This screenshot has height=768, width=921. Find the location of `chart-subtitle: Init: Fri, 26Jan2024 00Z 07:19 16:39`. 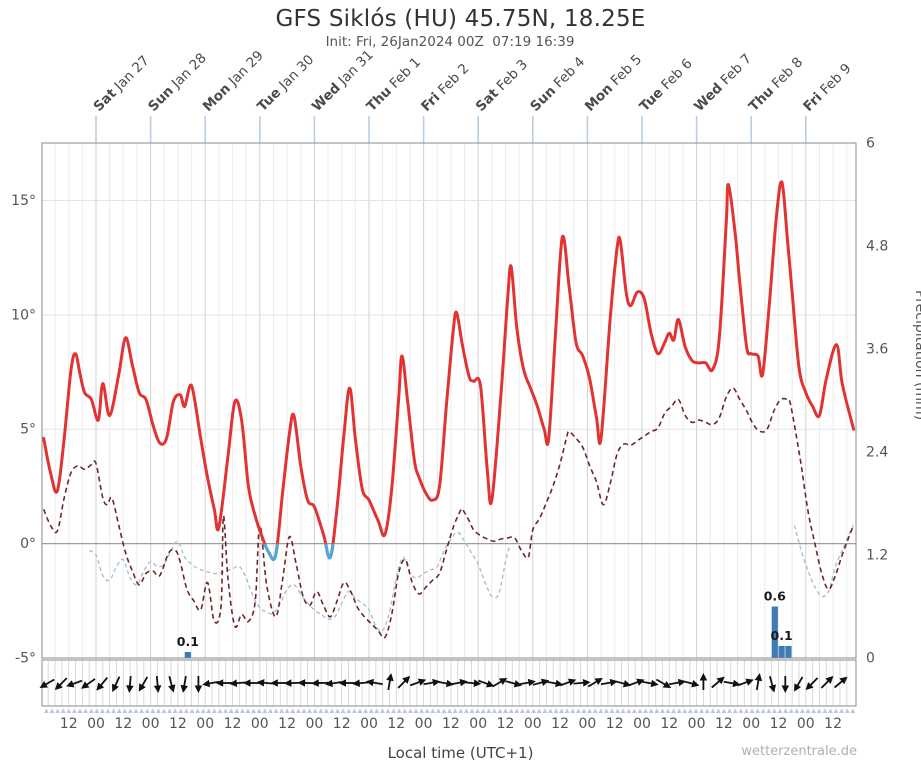

chart-subtitle: Init: Fri, 26Jan2024 00Z 07:19 16:39 is located at coordinates (450, 42).